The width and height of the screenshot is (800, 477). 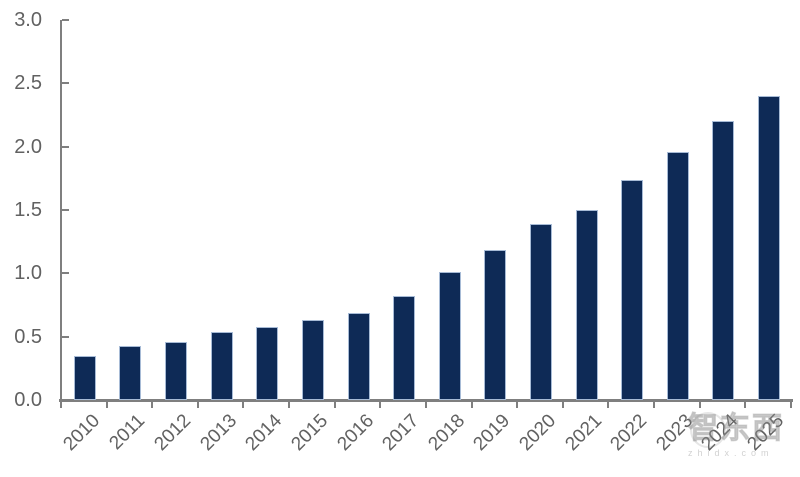 I want to click on y-tick-2.0, so click(x=65, y=146).